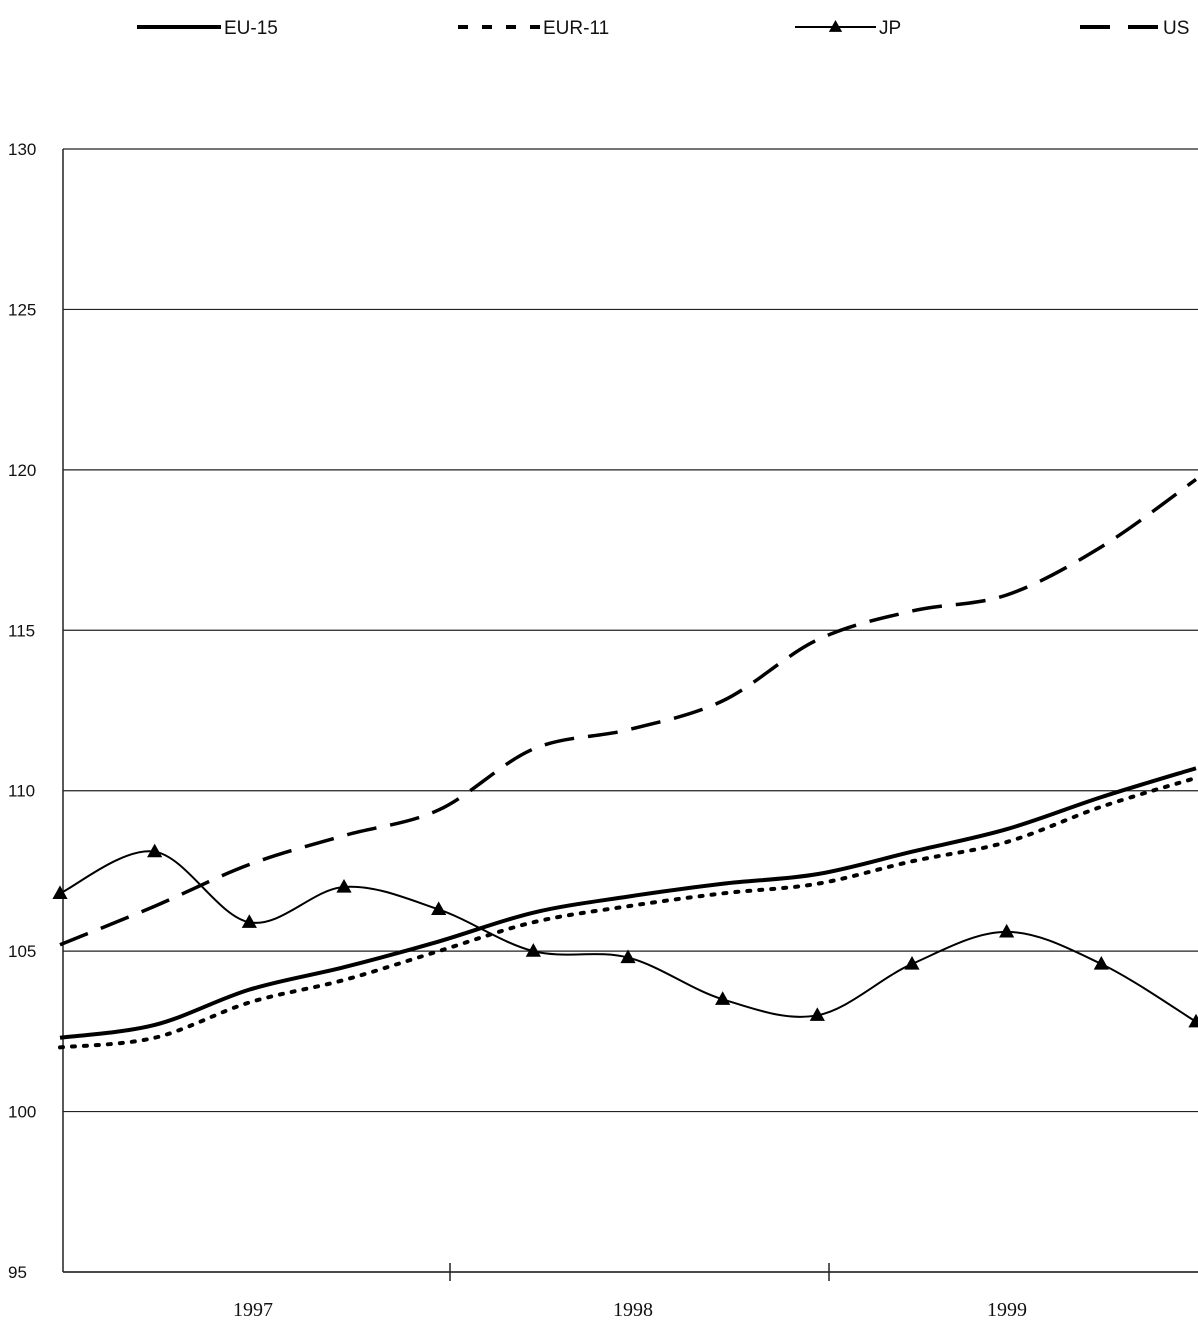 This screenshot has height=1321, width=1198. What do you see at coordinates (22, 951) in the screenshot?
I see `y-tick-label-105: 105` at bounding box center [22, 951].